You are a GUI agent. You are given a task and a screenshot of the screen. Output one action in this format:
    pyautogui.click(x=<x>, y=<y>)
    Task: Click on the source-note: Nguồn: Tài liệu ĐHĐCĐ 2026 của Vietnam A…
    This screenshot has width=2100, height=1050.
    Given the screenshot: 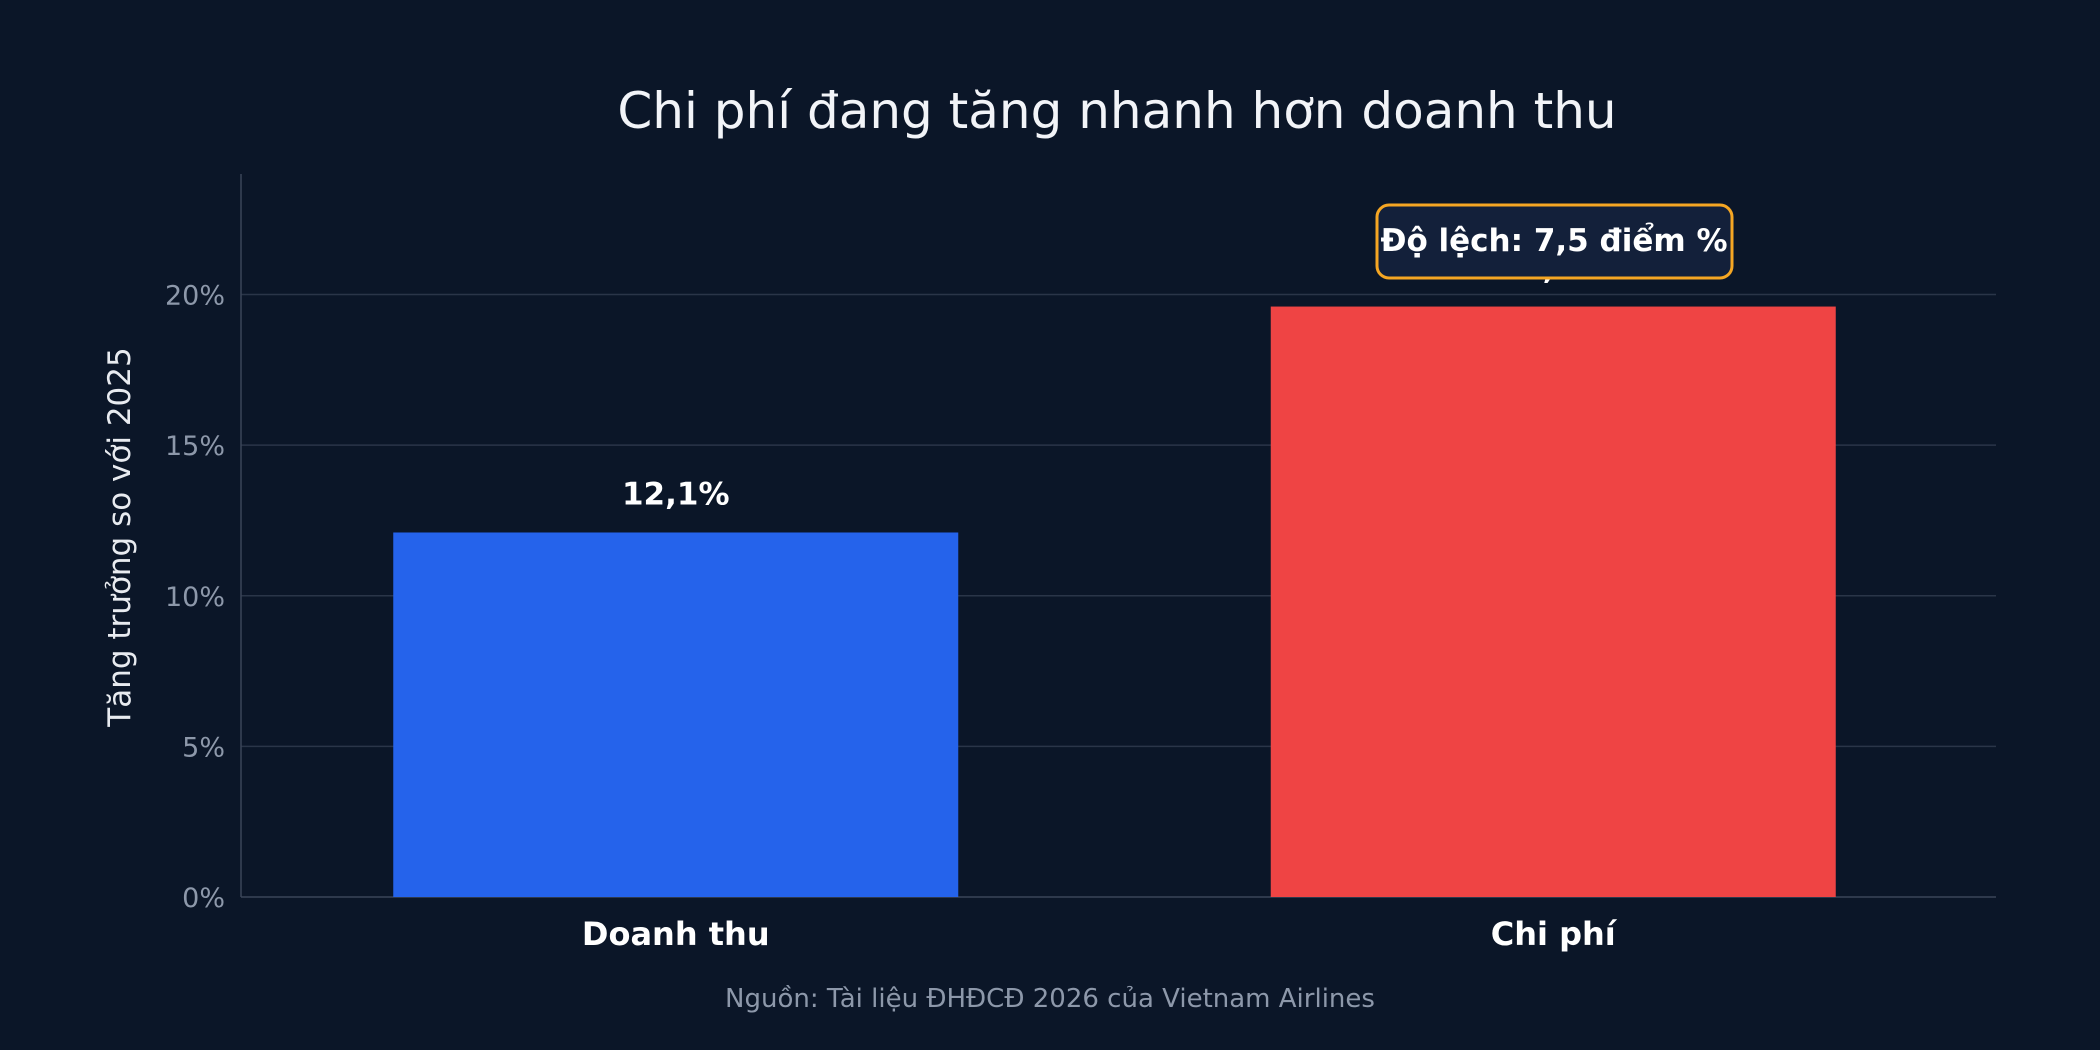 What is the action you would take?
    pyautogui.click(x=1050, y=999)
    